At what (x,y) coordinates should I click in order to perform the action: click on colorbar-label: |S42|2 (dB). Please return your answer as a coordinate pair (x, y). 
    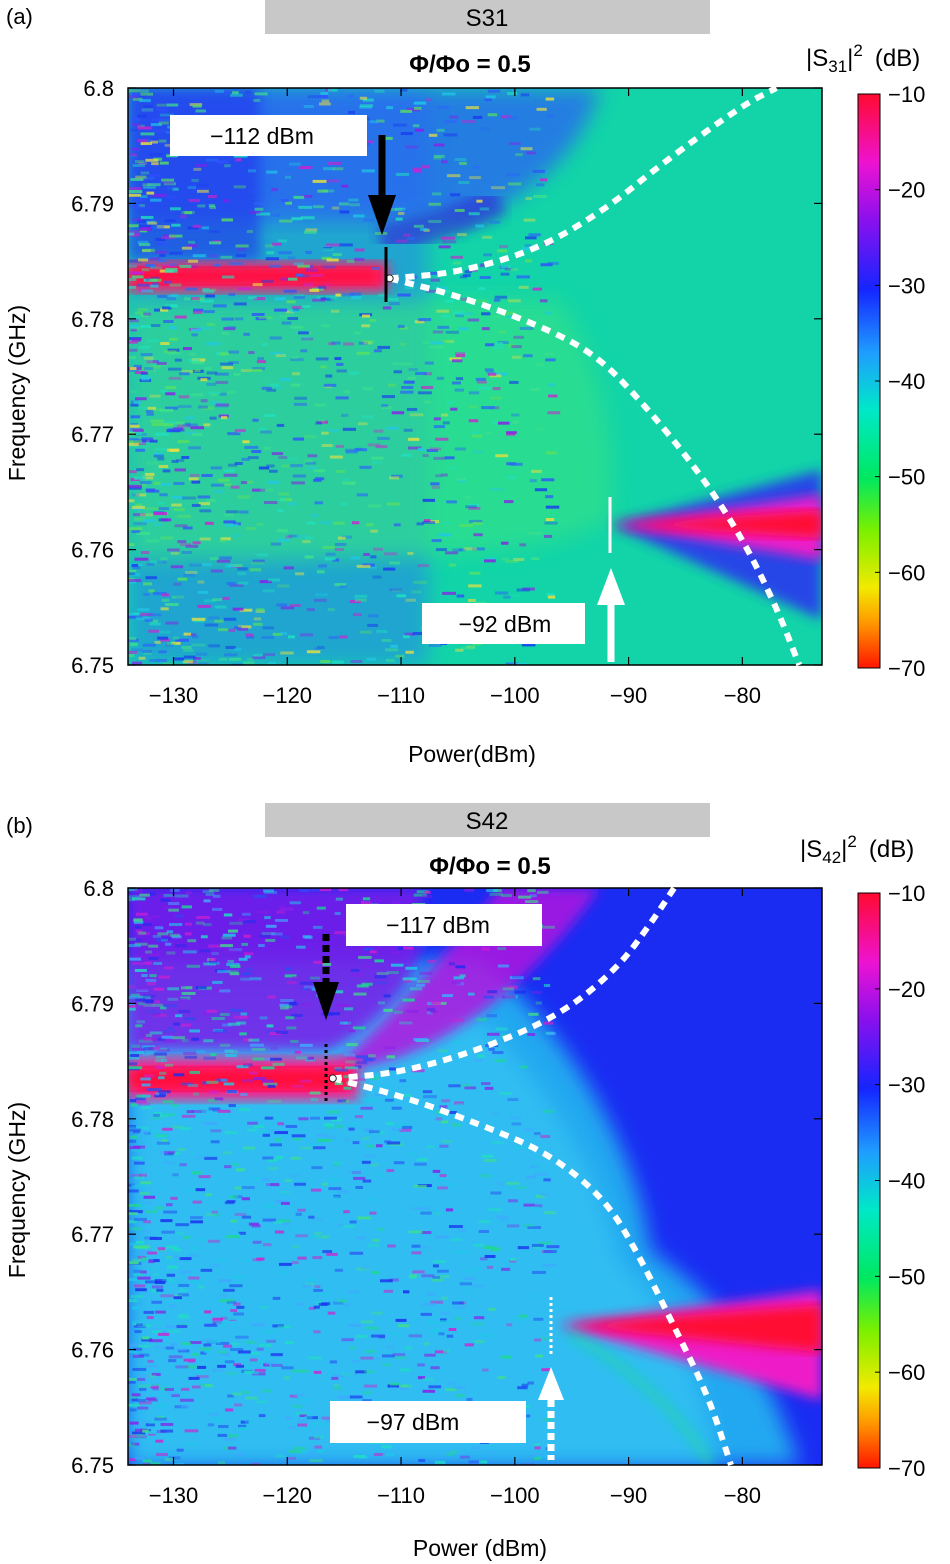
    Looking at the image, I should click on (857, 849).